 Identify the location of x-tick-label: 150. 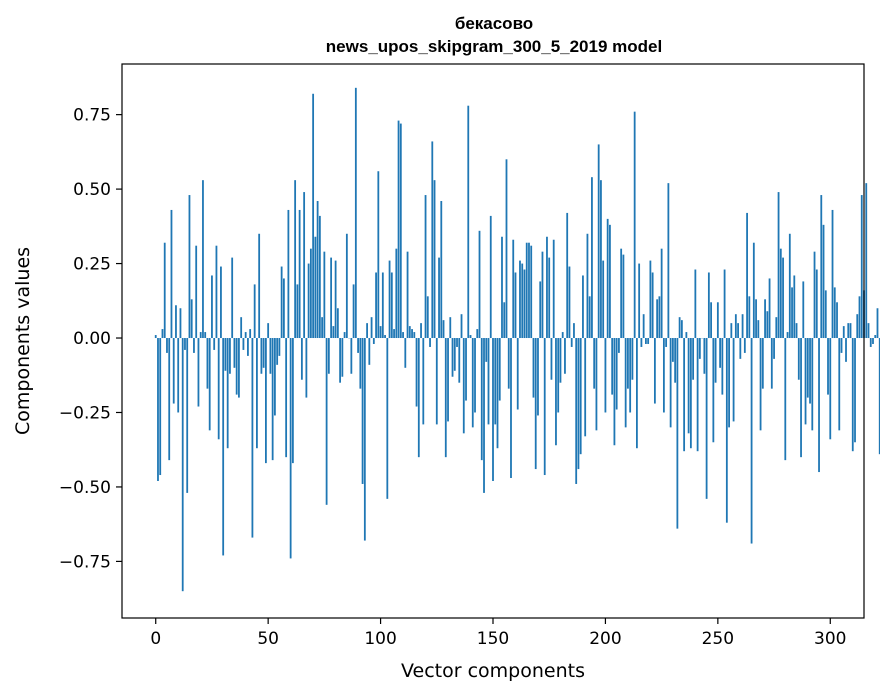
(493, 639).